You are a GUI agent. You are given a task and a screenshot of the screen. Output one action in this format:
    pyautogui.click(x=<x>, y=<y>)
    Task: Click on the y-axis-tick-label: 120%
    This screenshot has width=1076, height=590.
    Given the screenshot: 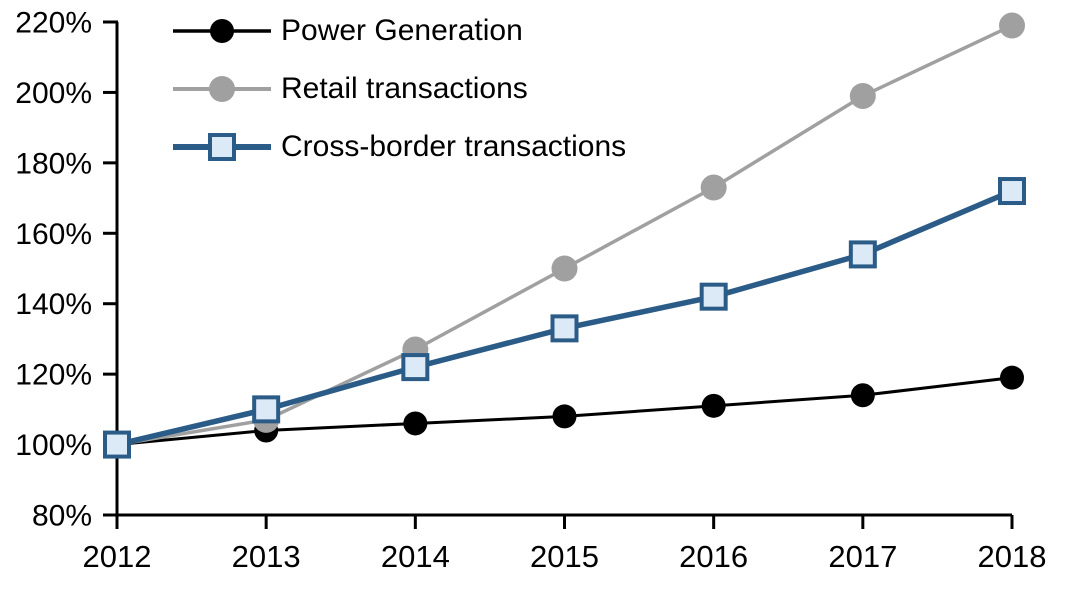 What is the action you would take?
    pyautogui.click(x=53, y=375)
    